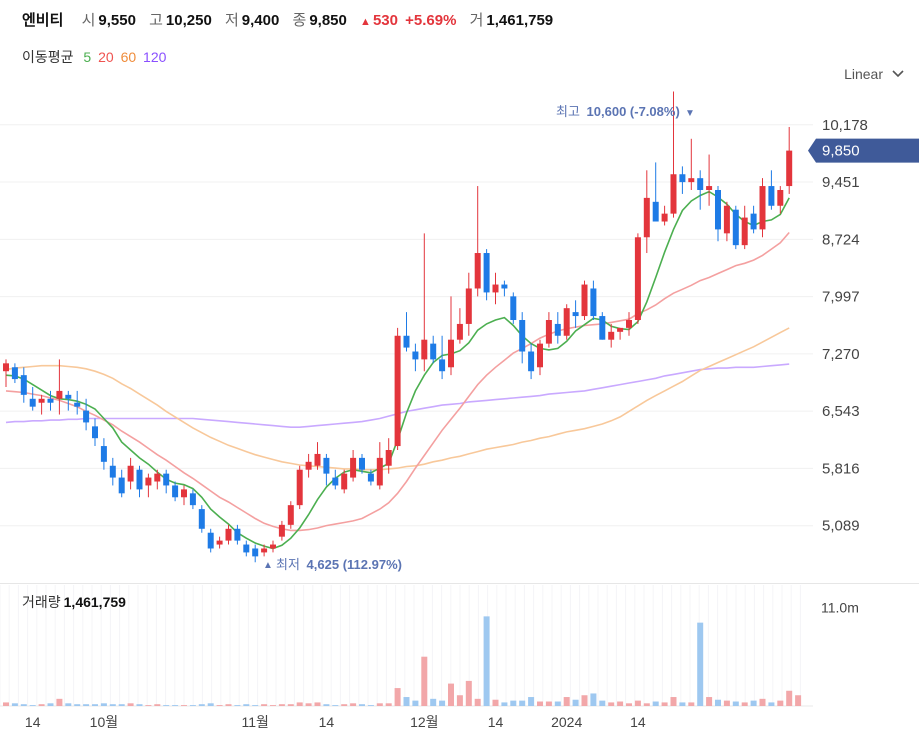 This screenshot has width=919, height=743. What do you see at coordinates (87, 57) in the screenshot?
I see `ma-5-label: 5` at bounding box center [87, 57].